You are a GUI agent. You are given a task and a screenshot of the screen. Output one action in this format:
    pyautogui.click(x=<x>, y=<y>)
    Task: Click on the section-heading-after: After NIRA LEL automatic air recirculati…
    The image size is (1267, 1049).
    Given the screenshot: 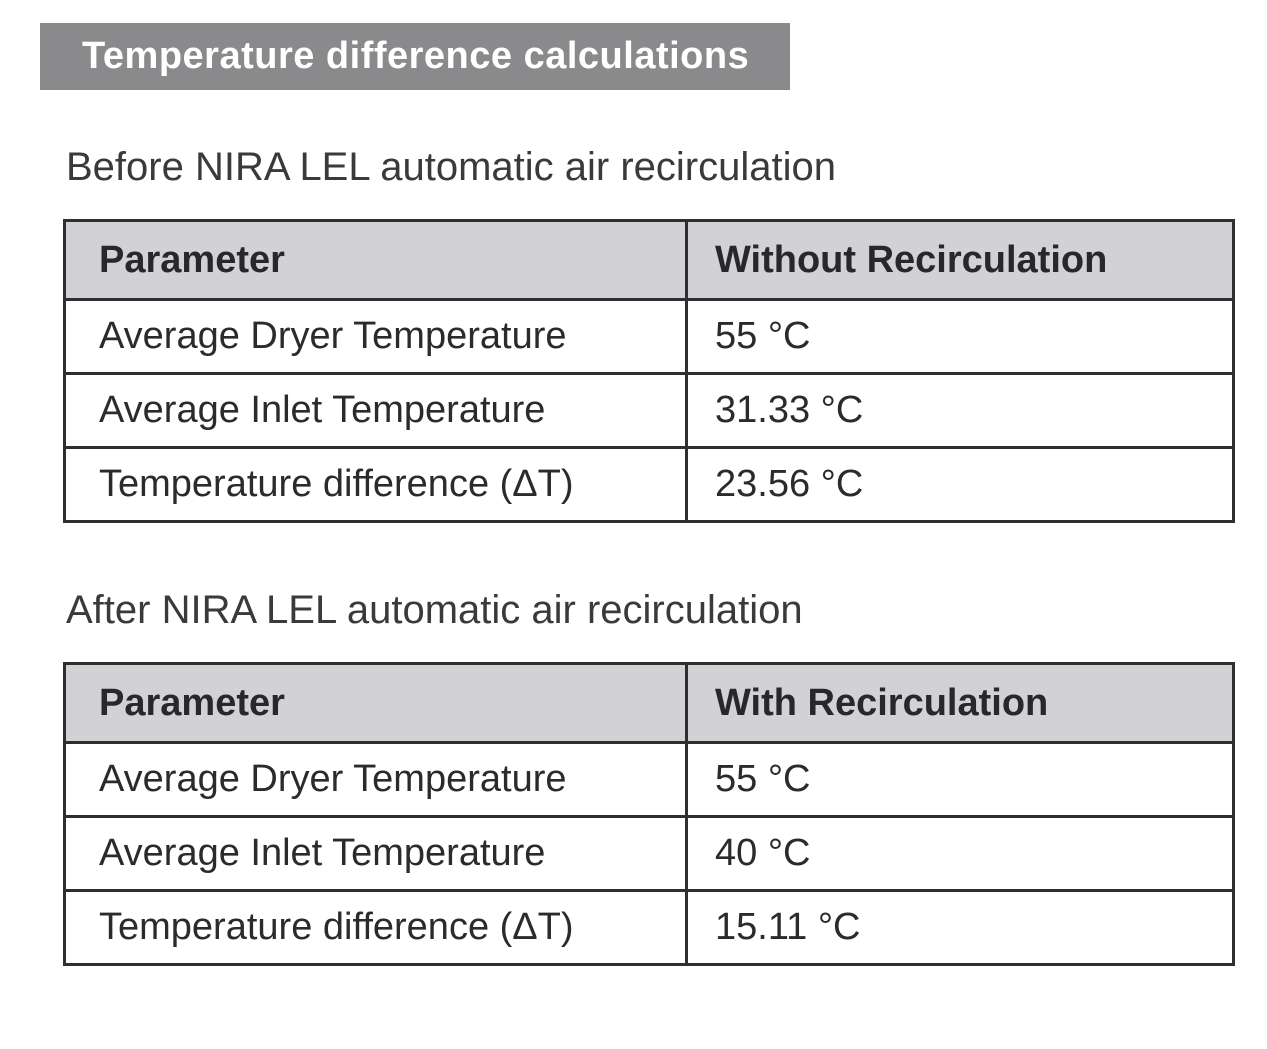 What is the action you would take?
    pyautogui.click(x=434, y=610)
    